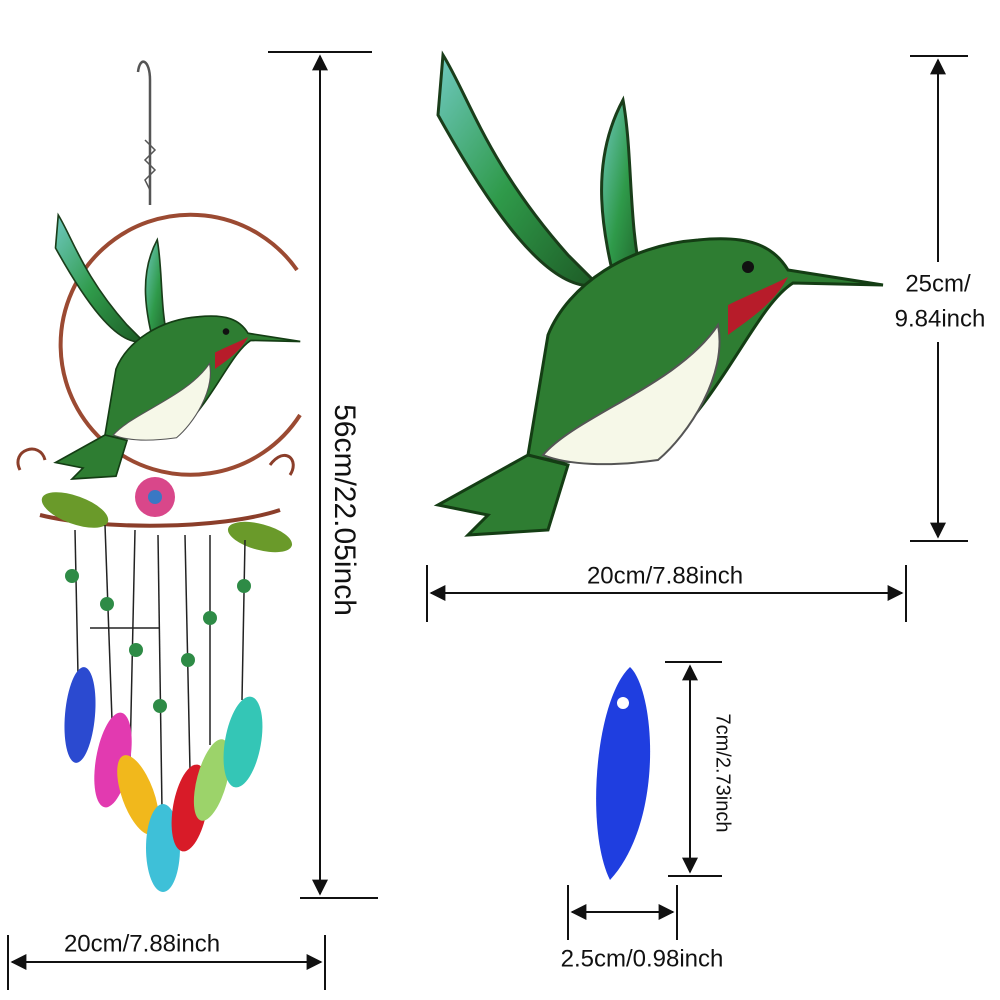 This screenshot has height=1000, width=1000. I want to click on height-label: 7cm/2.73inch, so click(723, 773).